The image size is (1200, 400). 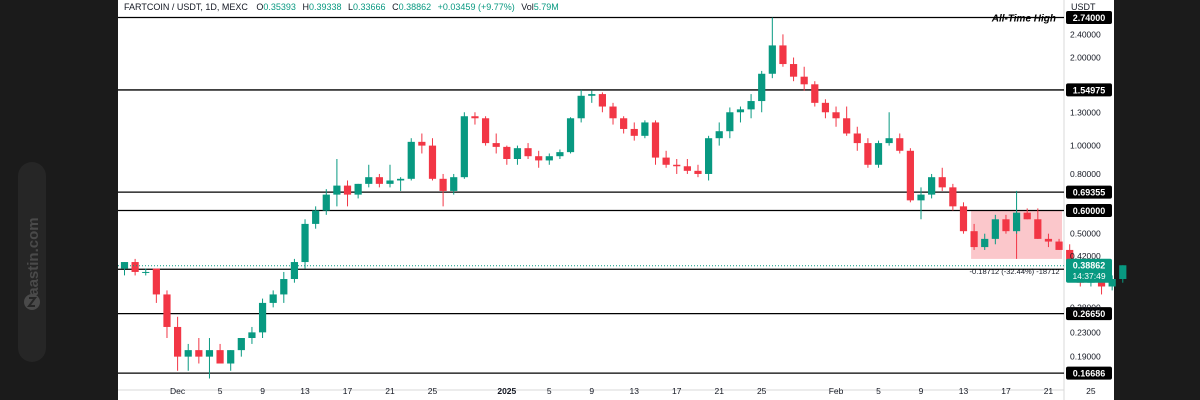 What do you see at coordinates (836, 391) in the screenshot?
I see `time-tick-label: Feb` at bounding box center [836, 391].